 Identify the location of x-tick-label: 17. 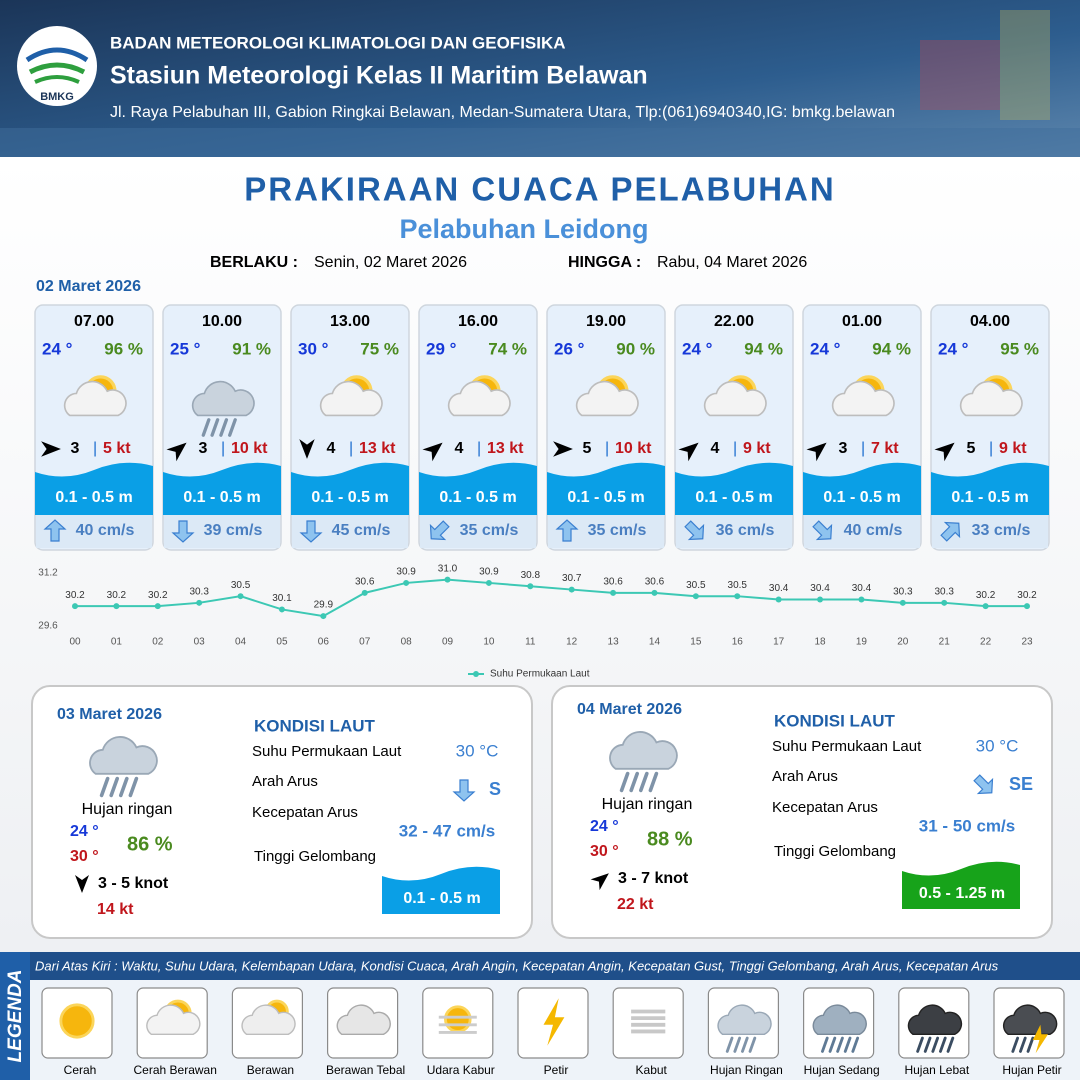
(779, 642).